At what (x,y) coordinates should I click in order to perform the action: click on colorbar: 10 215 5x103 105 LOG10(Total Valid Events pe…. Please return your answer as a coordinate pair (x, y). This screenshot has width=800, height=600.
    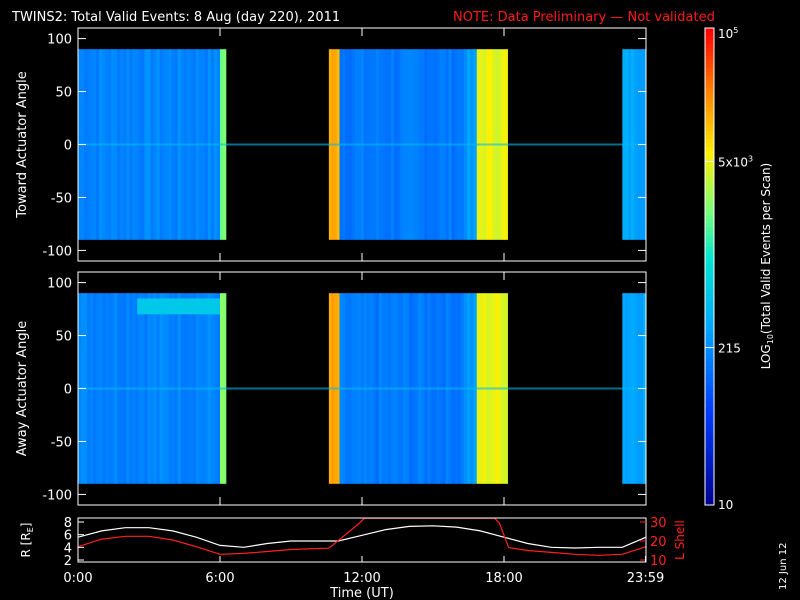
    Looking at the image, I should click on (739, 269).